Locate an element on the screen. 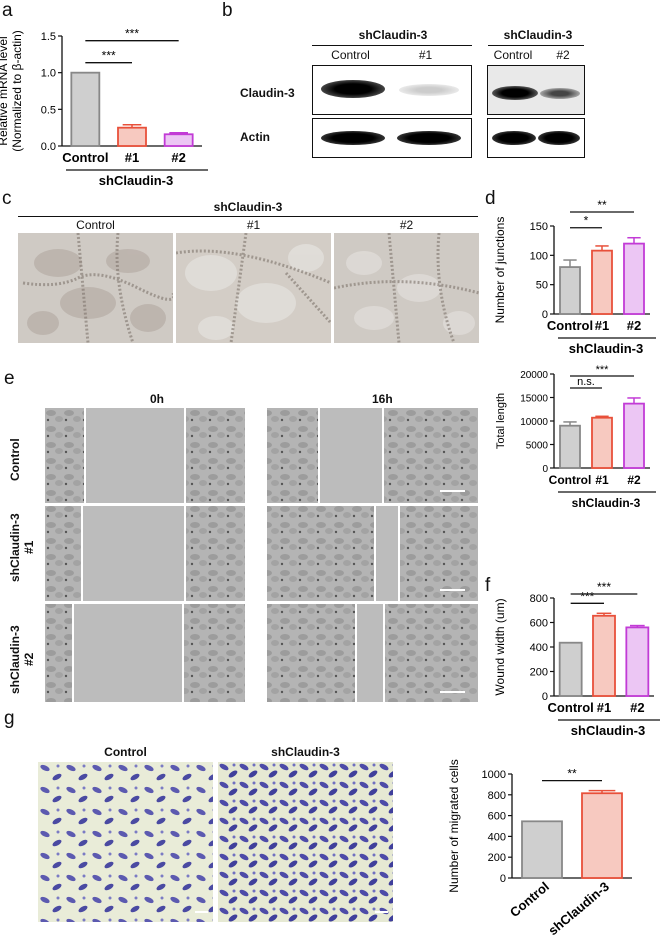 This screenshot has height=944, width=670. panel-e-row-control: Control is located at coordinates (15, 460).